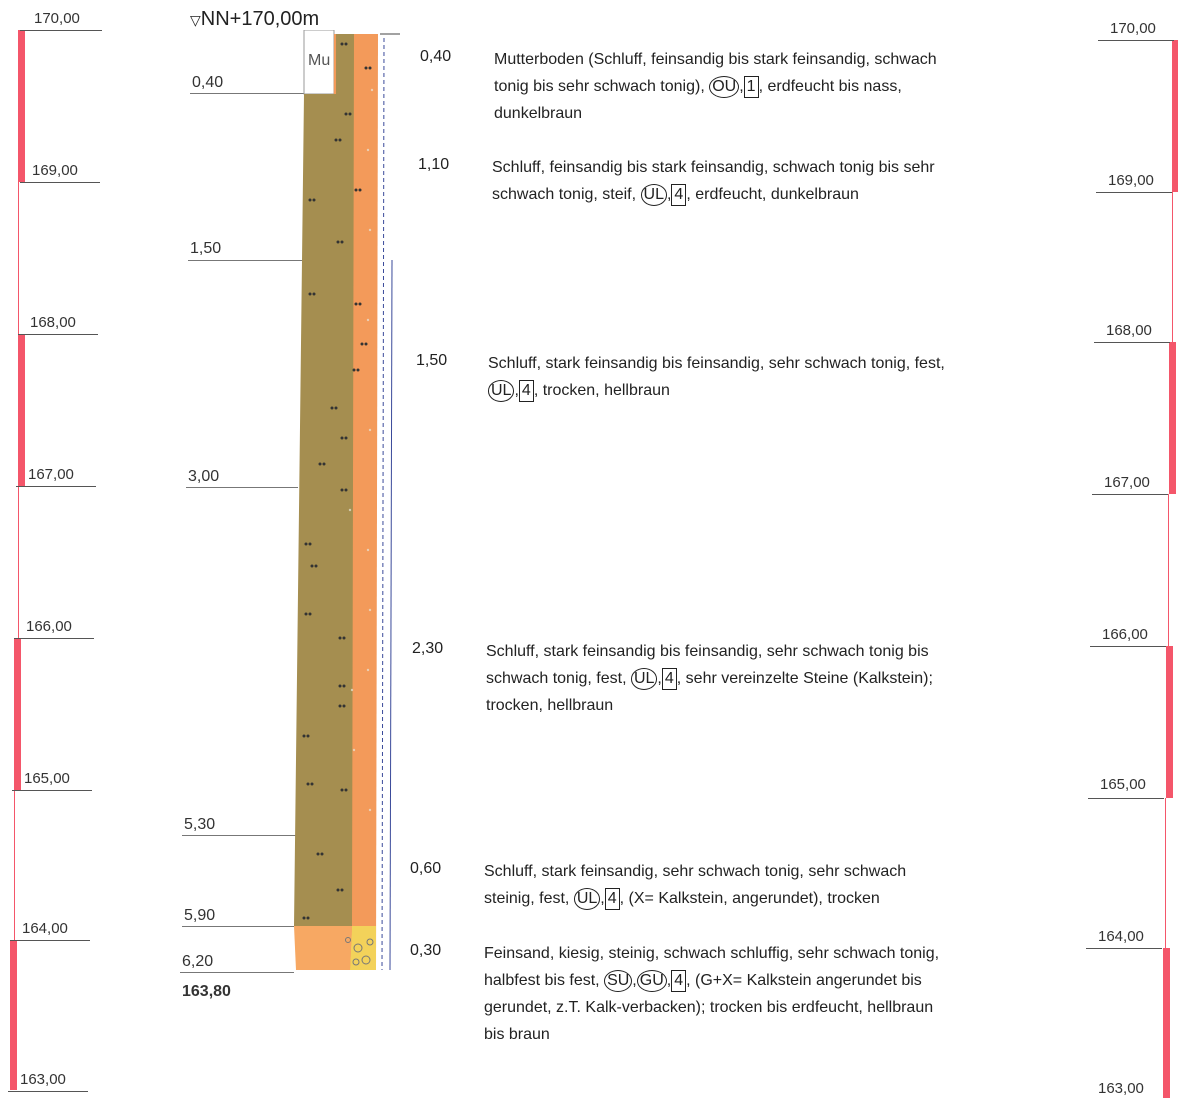 This screenshot has width=1178, height=1098. What do you see at coordinates (1121, 1088) in the screenshot?
I see `right-scale-label: 163,00` at bounding box center [1121, 1088].